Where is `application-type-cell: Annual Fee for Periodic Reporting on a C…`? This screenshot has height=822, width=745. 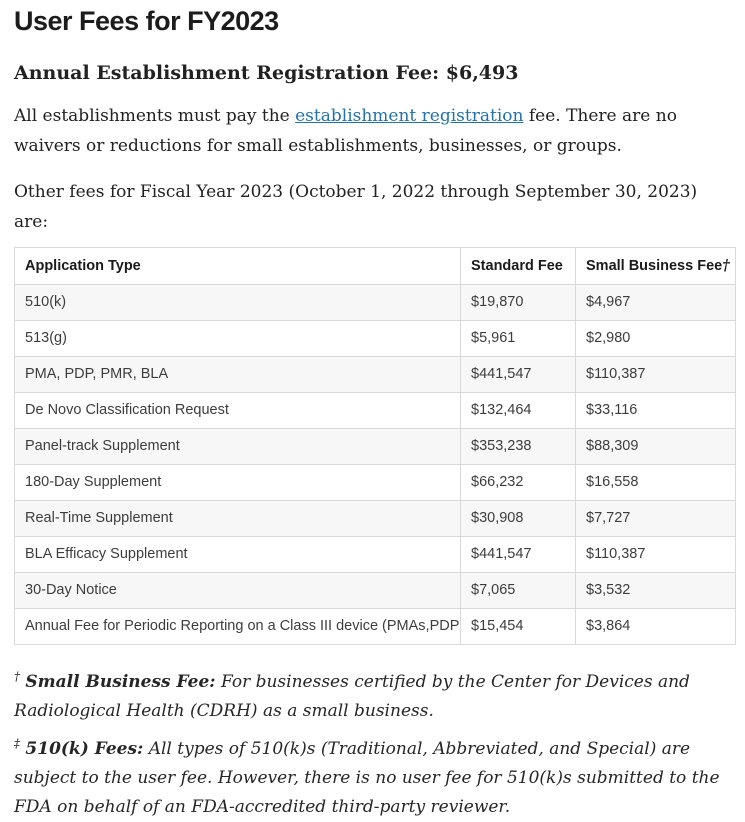 application-type-cell: Annual Fee for Periodic Reporting on a C… is located at coordinates (237, 626).